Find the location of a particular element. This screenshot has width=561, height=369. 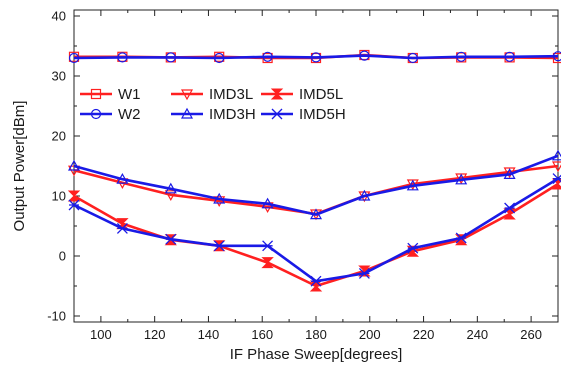

legend-item-imd5l: IMD5L is located at coordinates (302, 94).